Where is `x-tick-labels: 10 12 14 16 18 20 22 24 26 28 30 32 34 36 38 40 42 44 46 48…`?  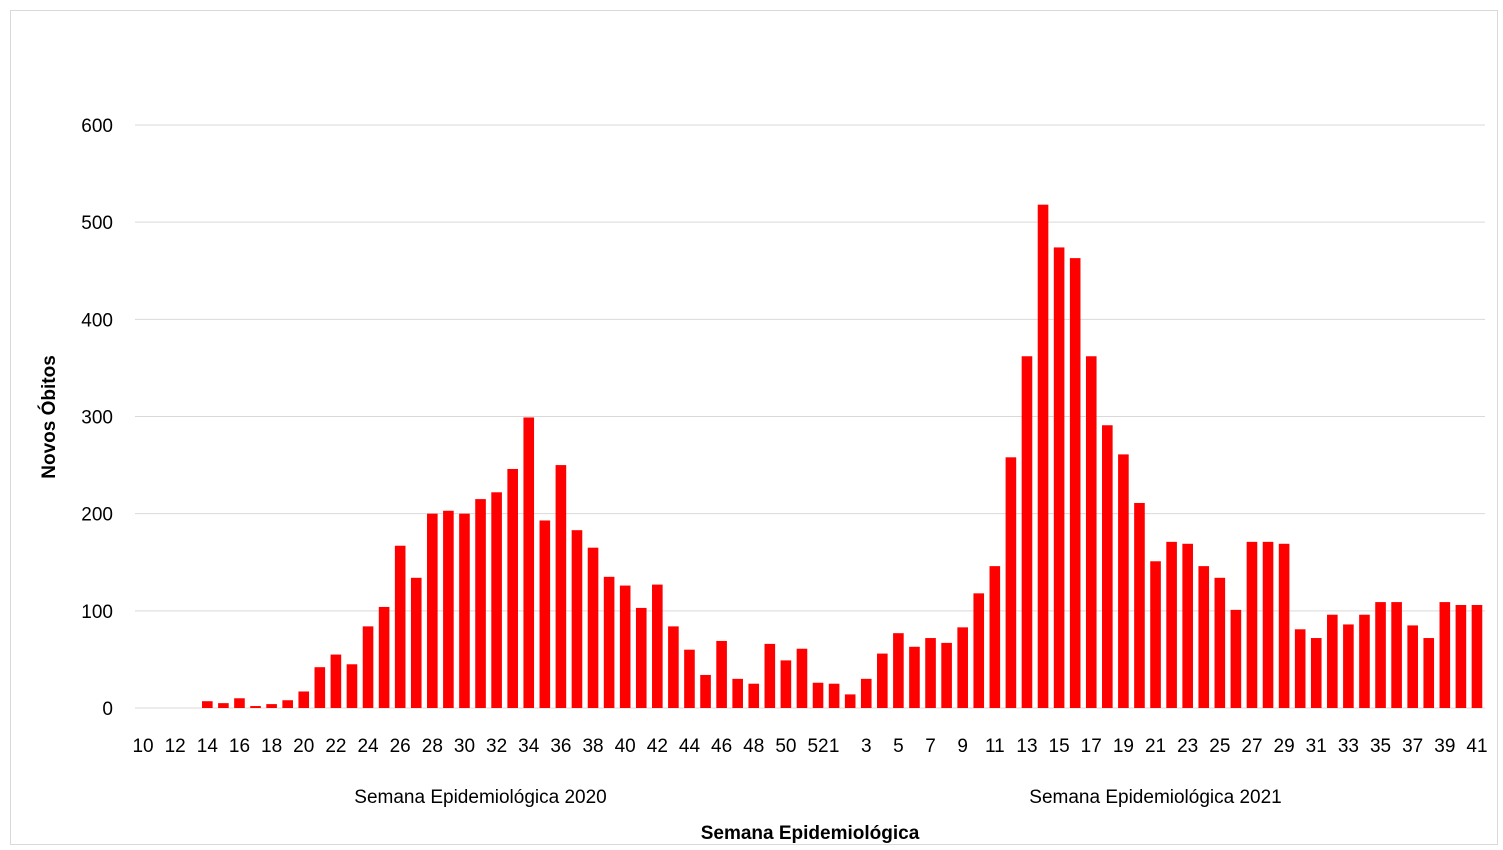
x-tick-labels: 10 12 14 16 18 20 22 24 26 28 30 32 34 36 38 40 42 44 46 48… is located at coordinates (809, 746).